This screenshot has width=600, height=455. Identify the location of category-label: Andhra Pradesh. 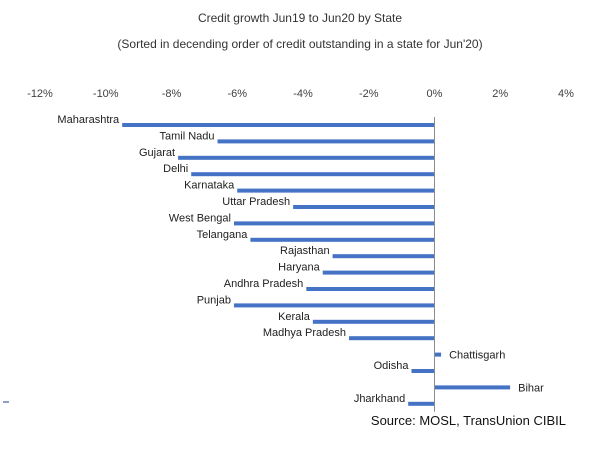
(264, 284).